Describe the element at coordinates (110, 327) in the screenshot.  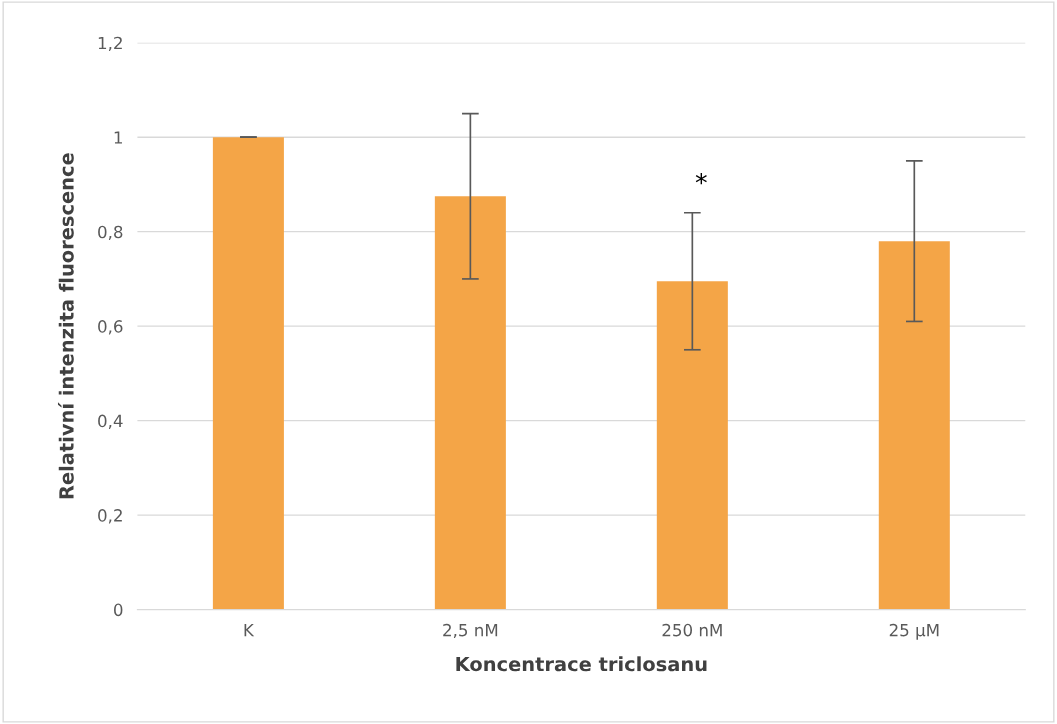
I see `y-tick-label: 0,6` at that location.